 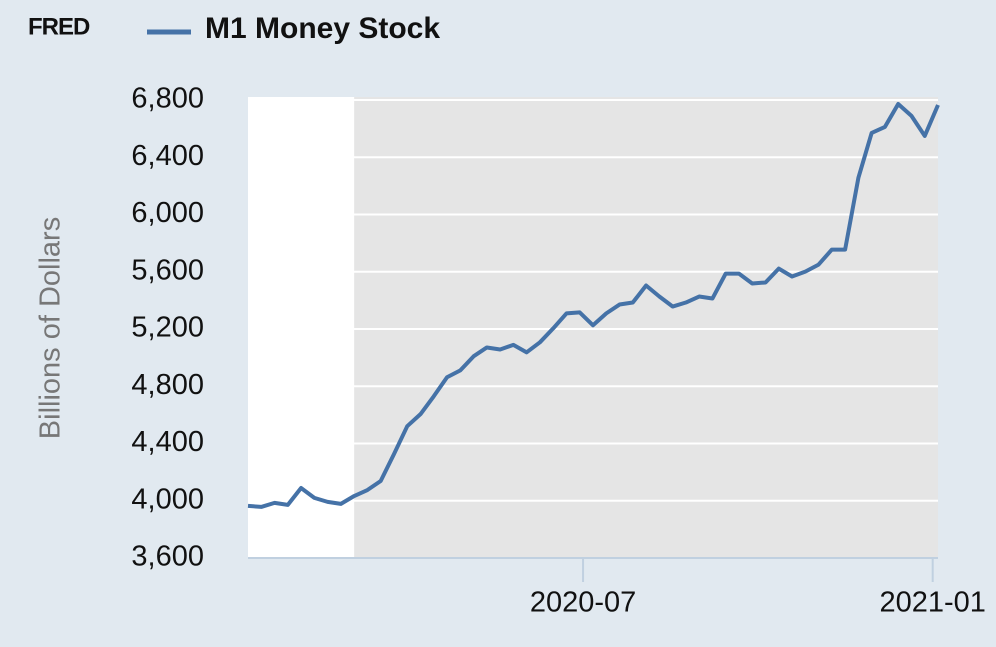 What do you see at coordinates (167, 328) in the screenshot?
I see `y-tick-label: 5,200` at bounding box center [167, 328].